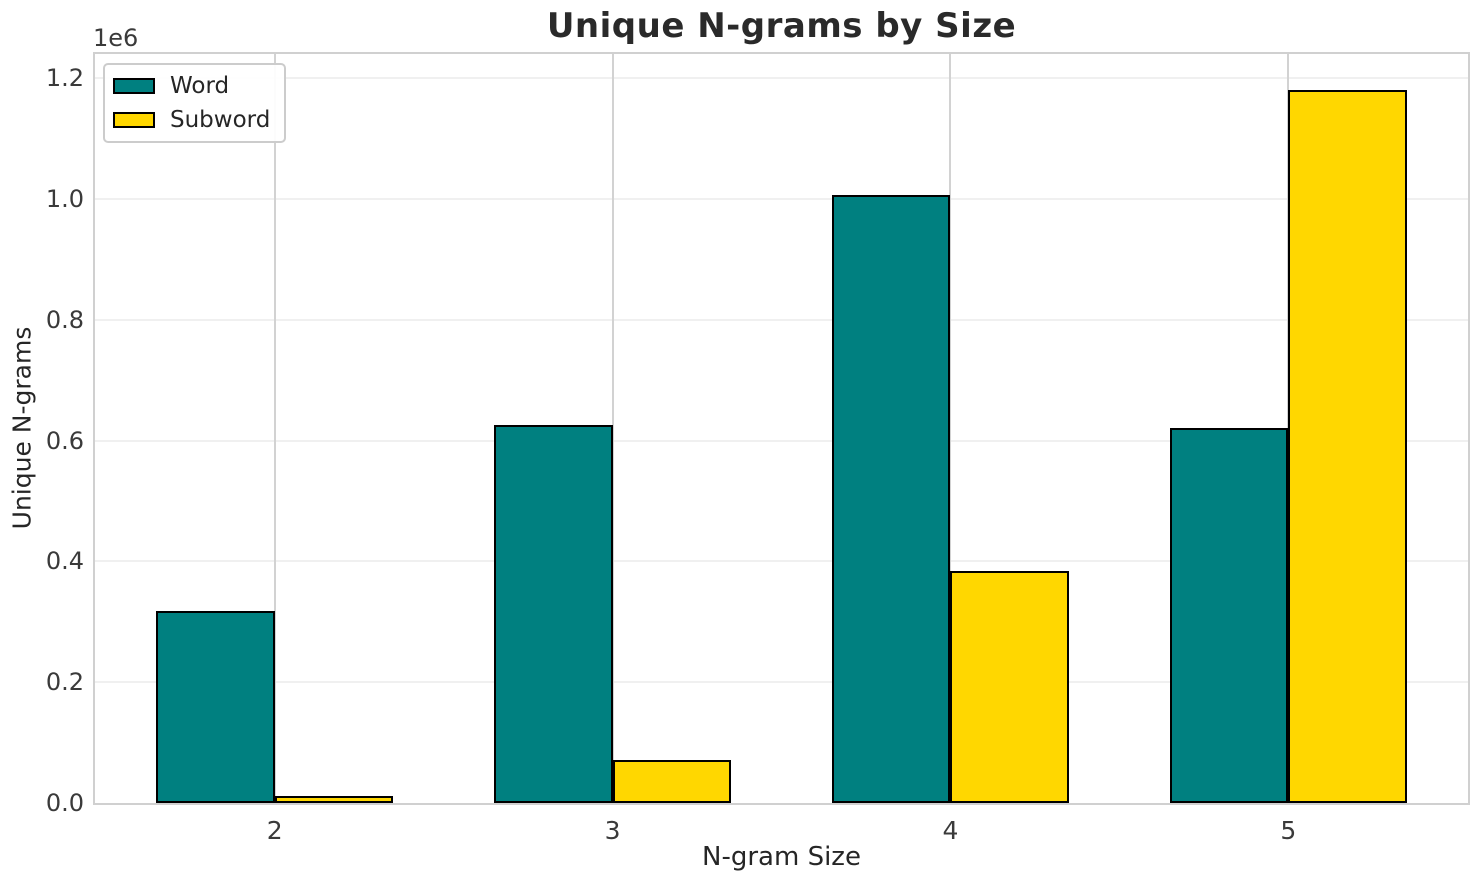  I want to click on x-tick-label: 2, so click(274, 830).